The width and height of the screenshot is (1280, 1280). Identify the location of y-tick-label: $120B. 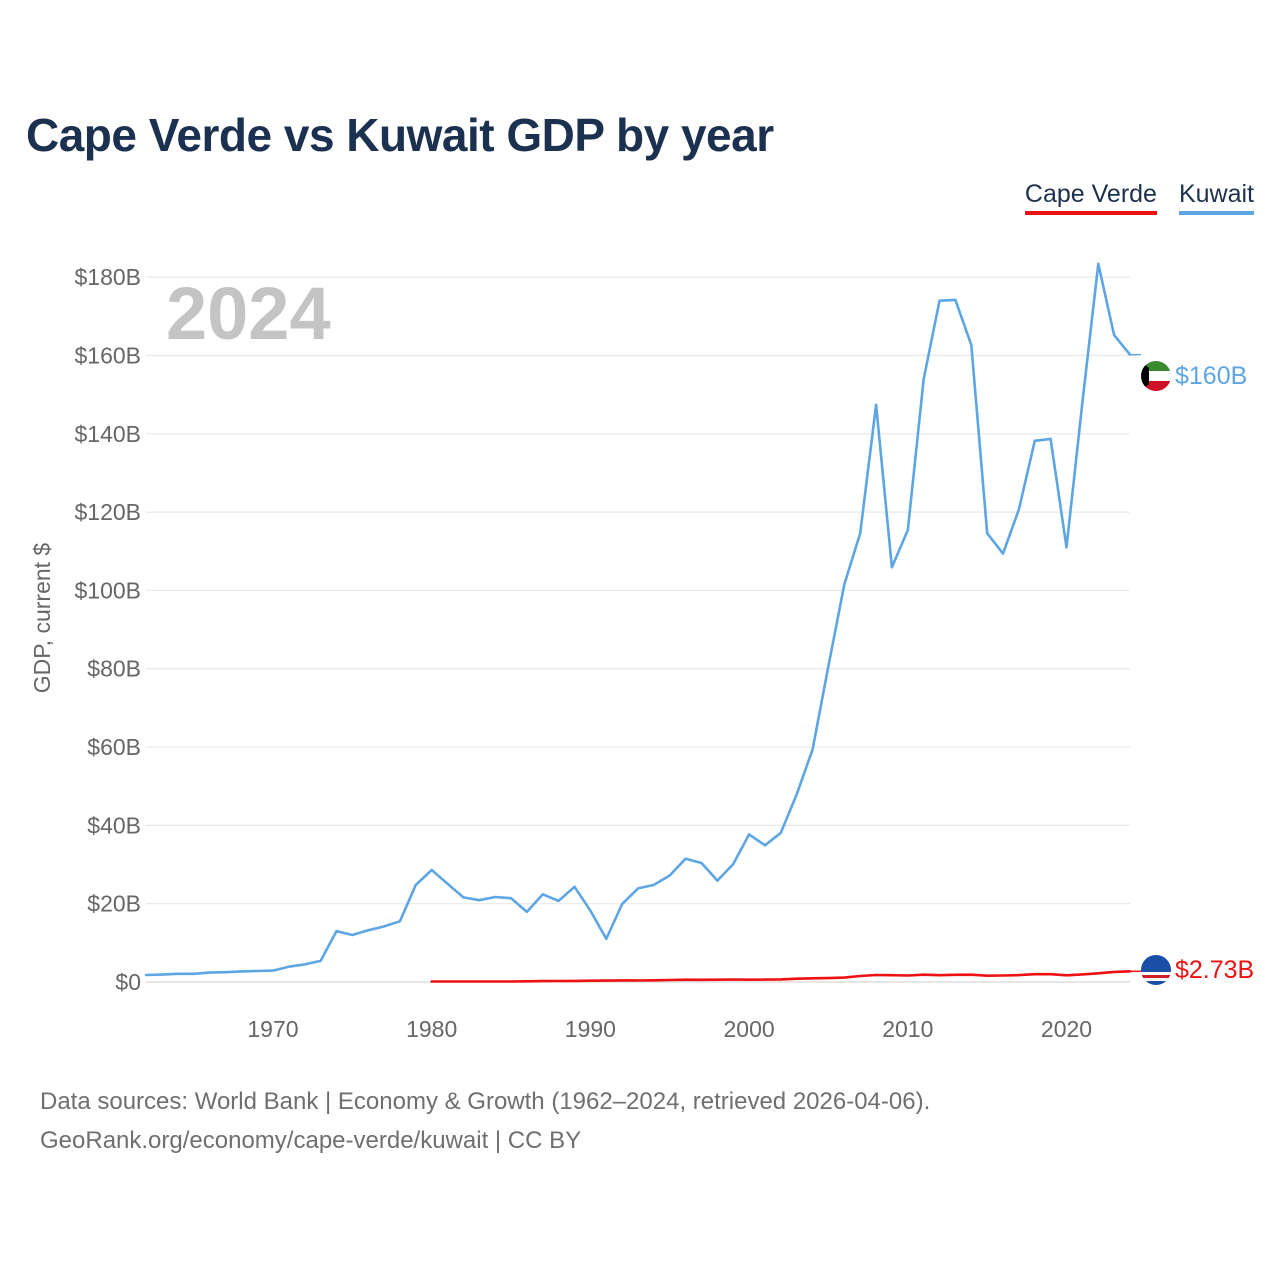
(107, 512).